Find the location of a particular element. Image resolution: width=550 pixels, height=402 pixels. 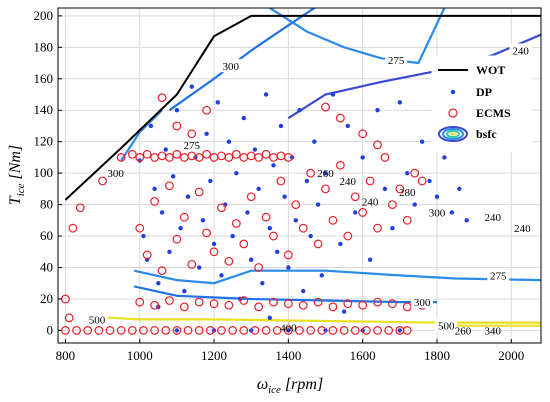

x-axis-label-unit: [rpm] is located at coordinates (302, 384).